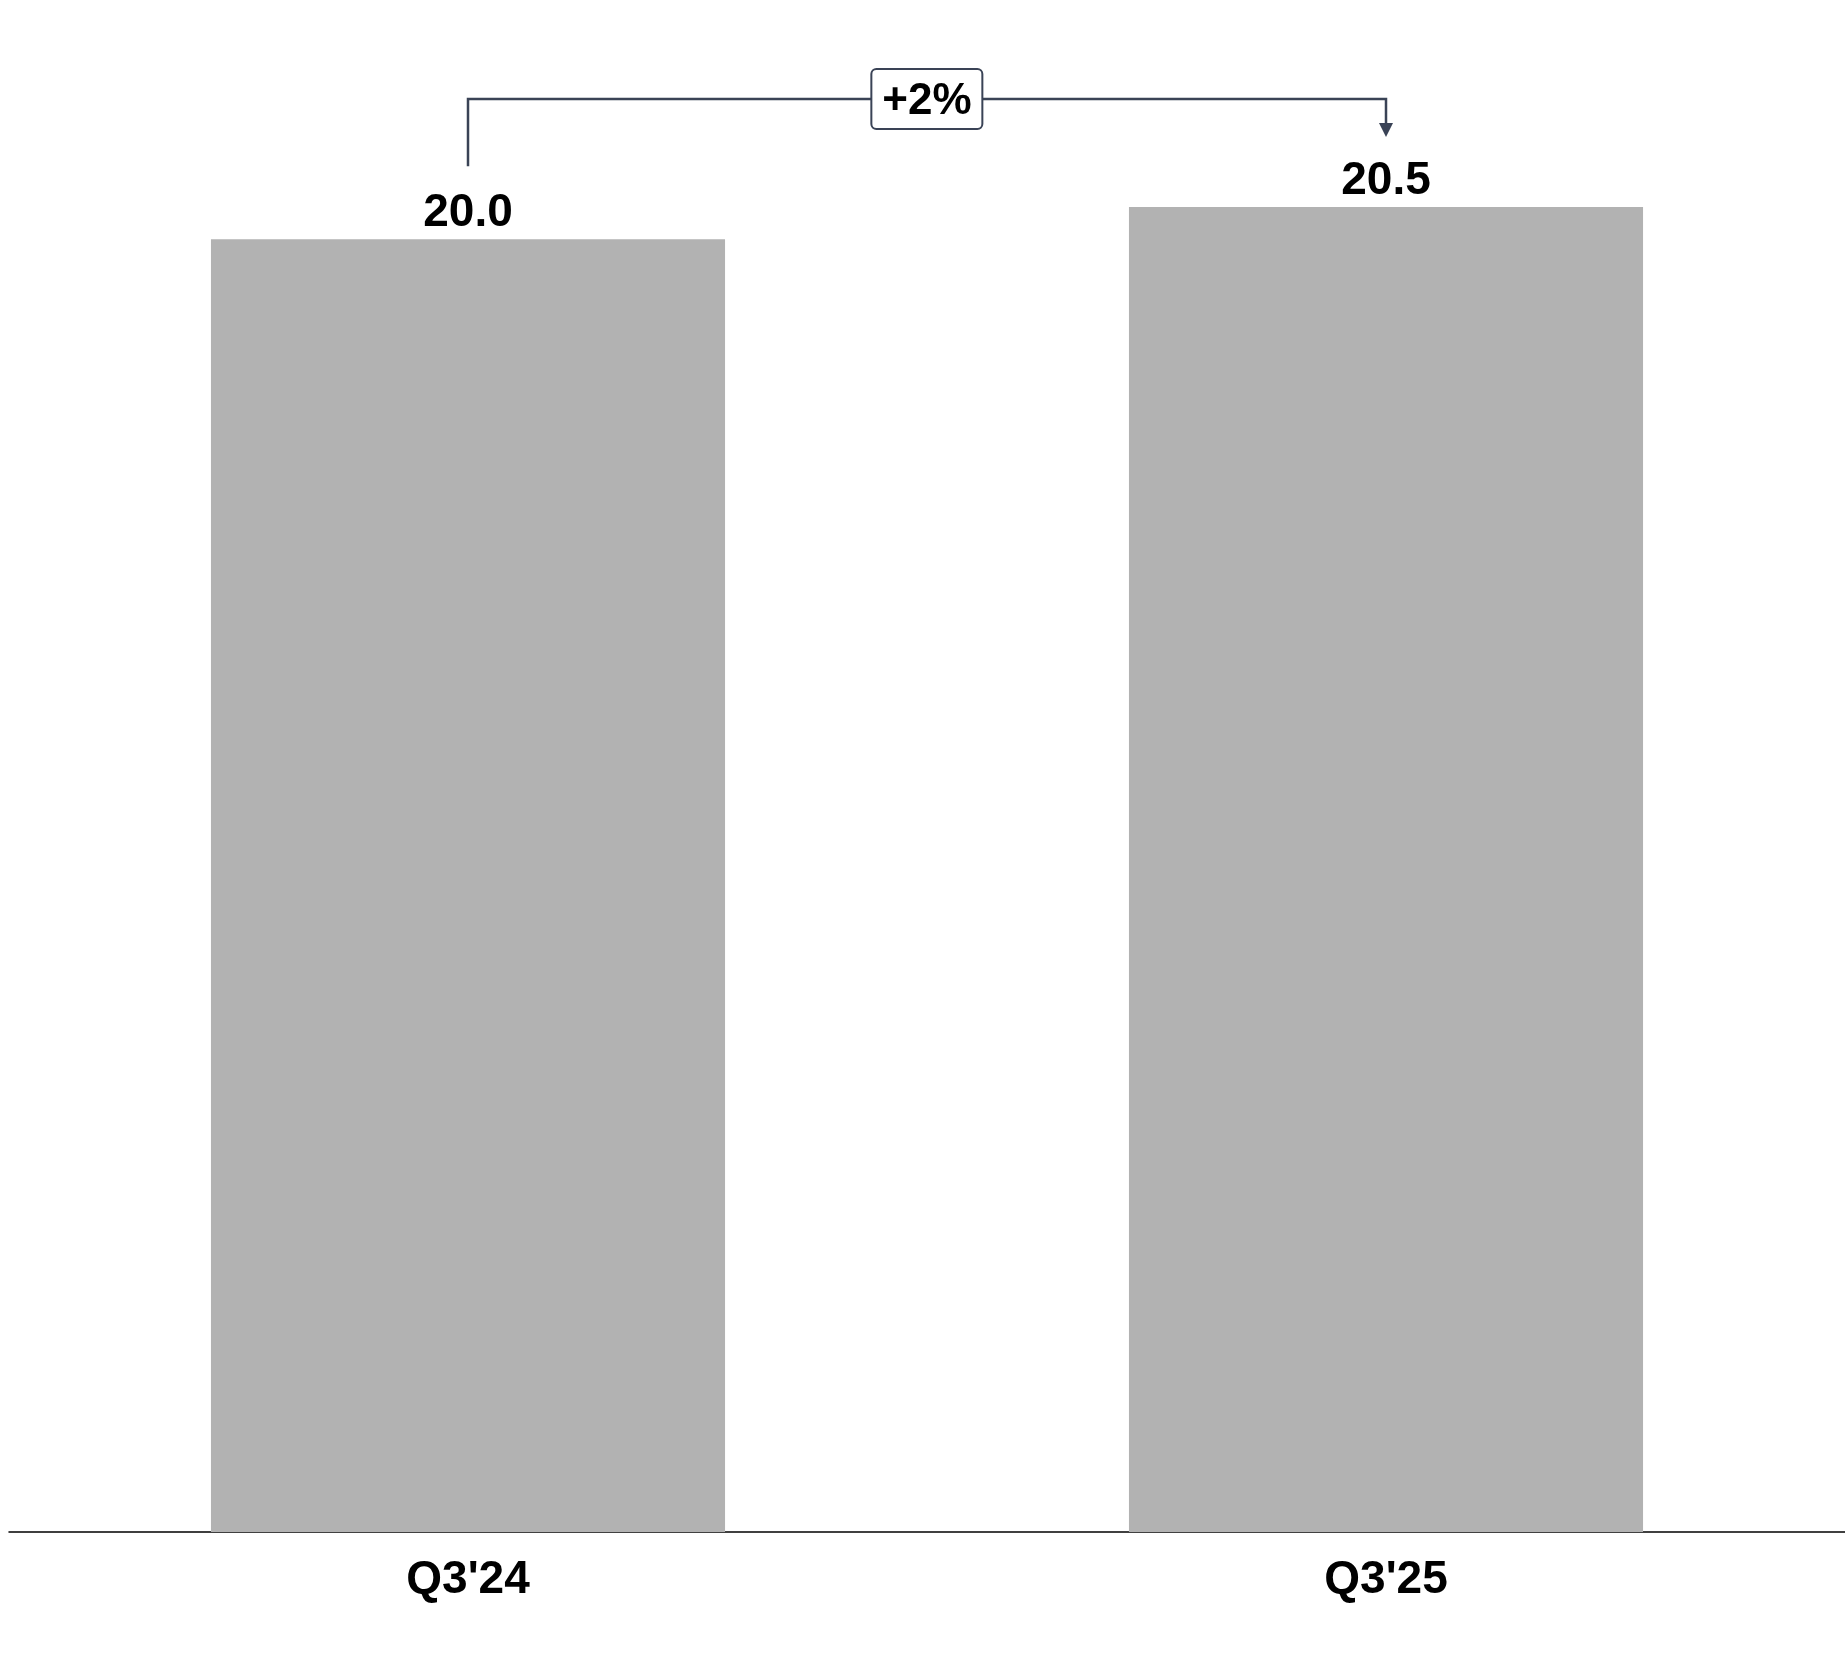  Describe the element at coordinates (1386, 1577) in the screenshot. I see `x-tick-label: Q3'25` at that location.